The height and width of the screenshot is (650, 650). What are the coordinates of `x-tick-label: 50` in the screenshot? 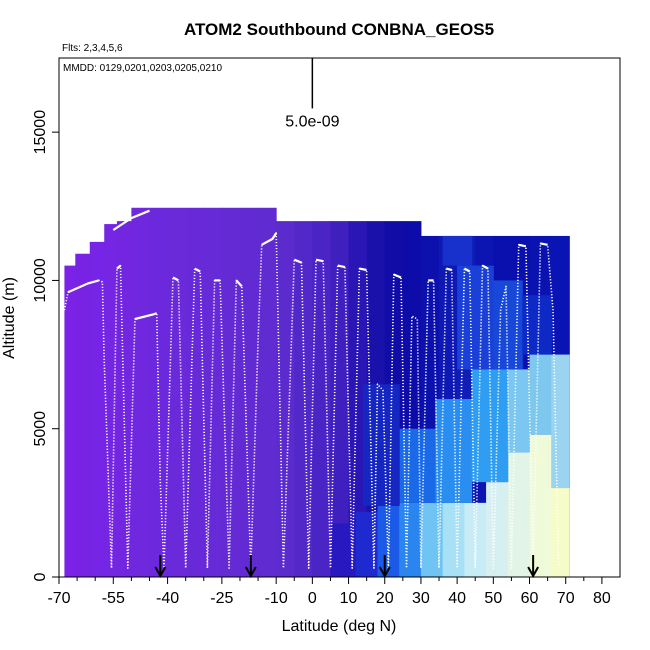 It's located at (493, 598).